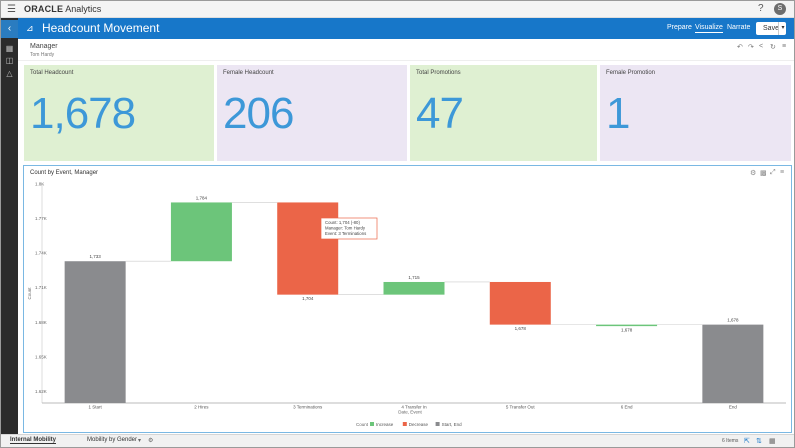 Image resolution: width=795 pixels, height=448 pixels. What do you see at coordinates (41, 356) in the screenshot?
I see `y-tick-label: 1.65K` at bounding box center [41, 356].